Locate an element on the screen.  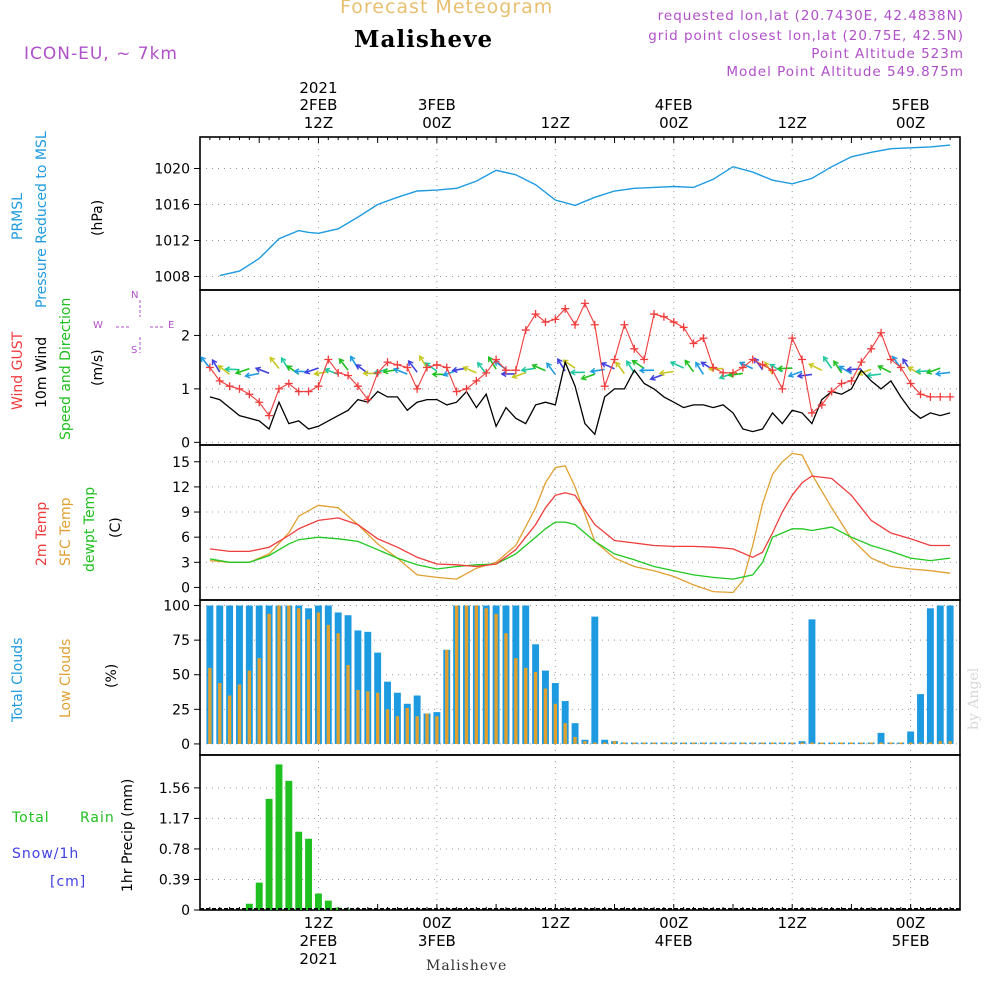
wind-gust-line is located at coordinates (580, 359).